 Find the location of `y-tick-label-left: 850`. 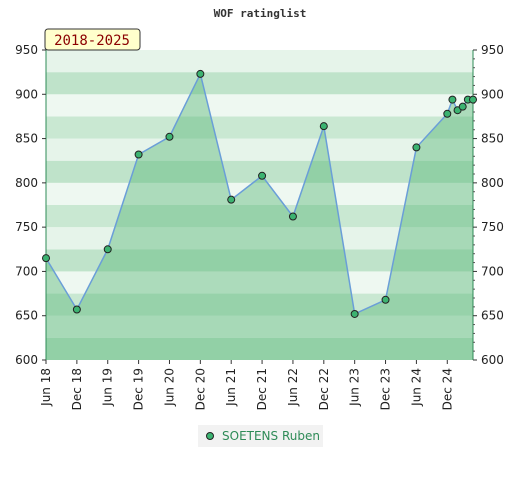

y-tick-label-left: 850 is located at coordinates (26, 139).